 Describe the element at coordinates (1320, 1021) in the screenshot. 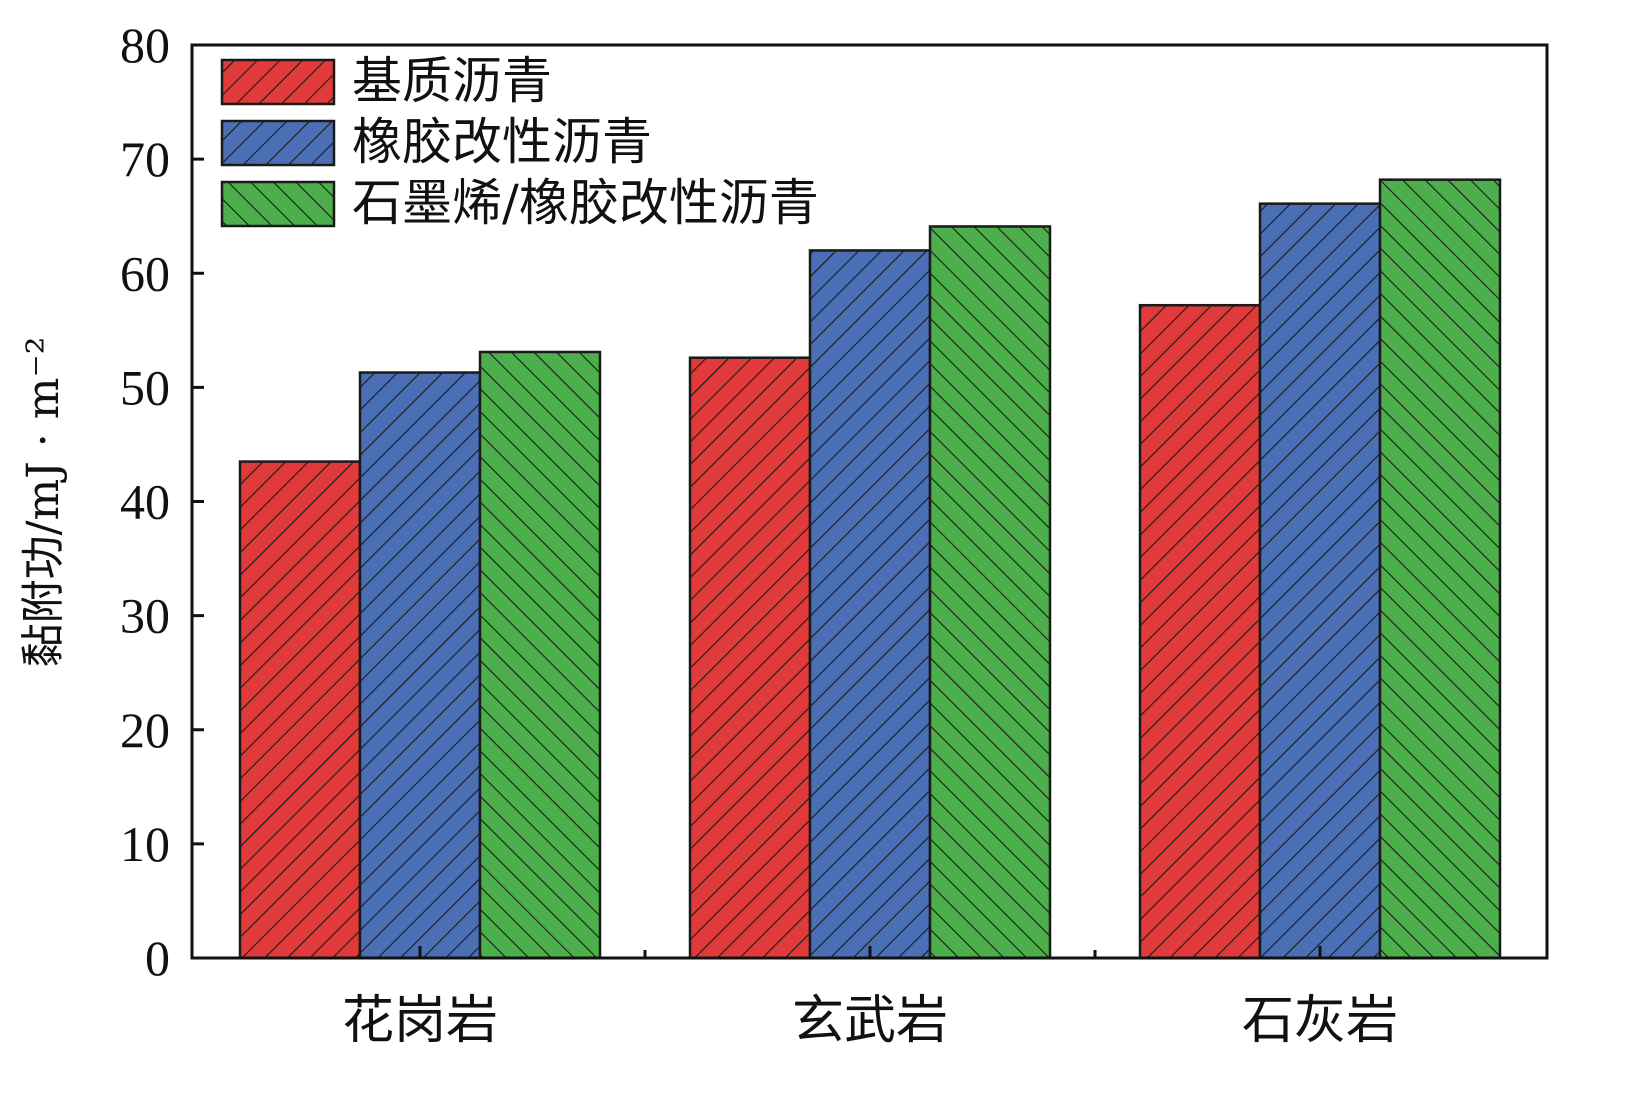

I see `x-category-label: 石灰岩` at that location.